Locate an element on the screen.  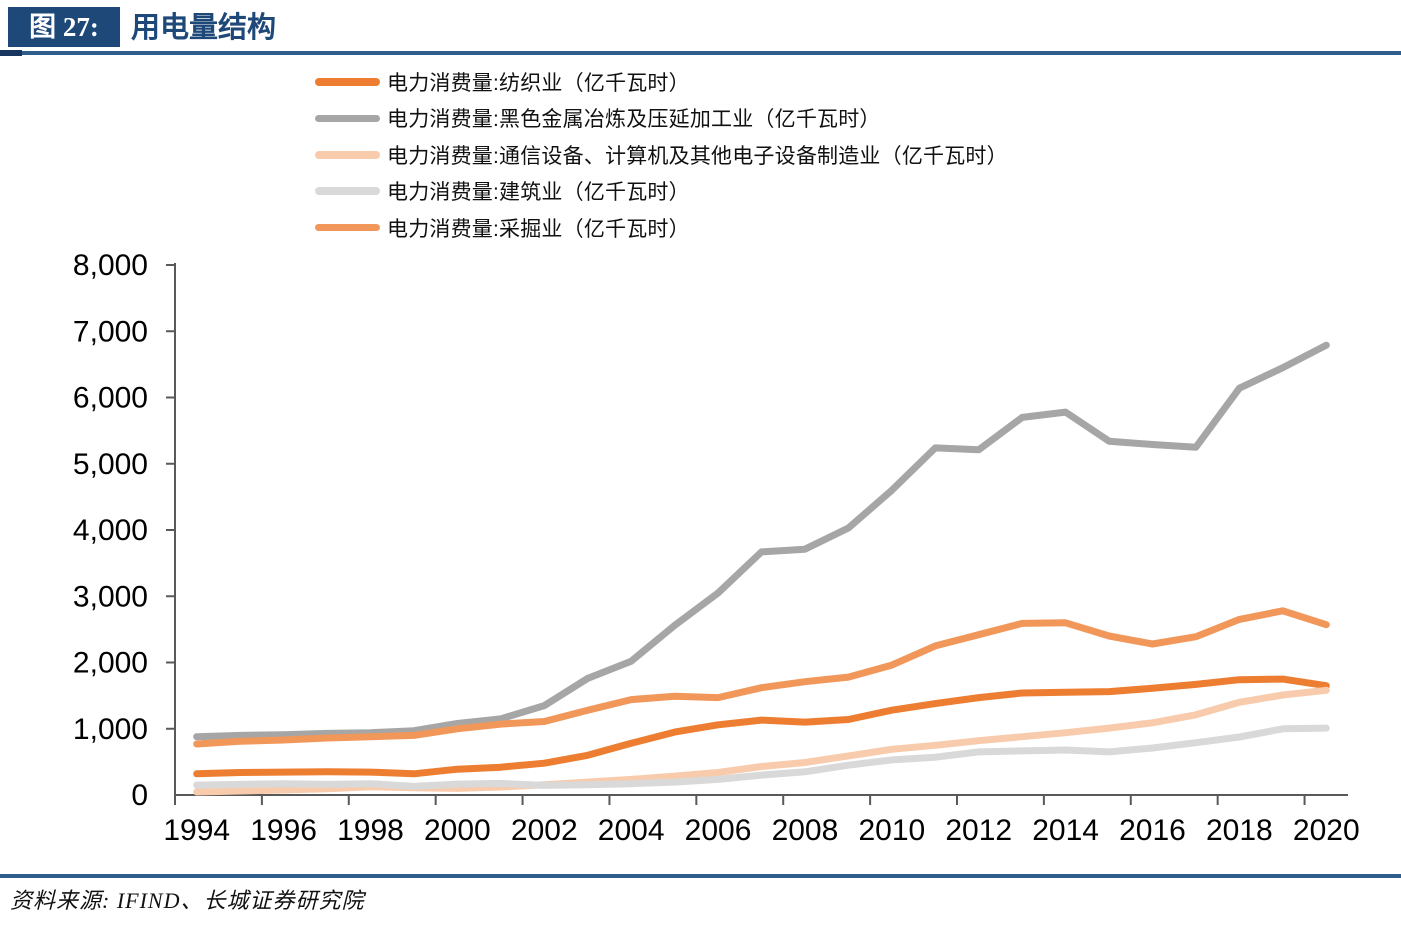
legend-label: 电力消费量:采掘业（亿千瓦时） is located at coordinates (538, 229).